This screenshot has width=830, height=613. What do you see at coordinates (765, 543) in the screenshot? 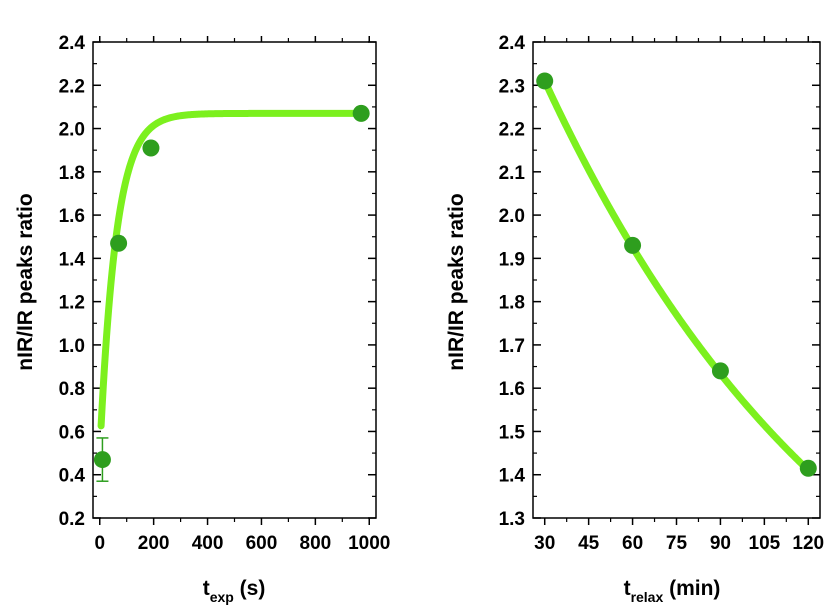
I see `right-x-tick-label: 105` at bounding box center [765, 543].